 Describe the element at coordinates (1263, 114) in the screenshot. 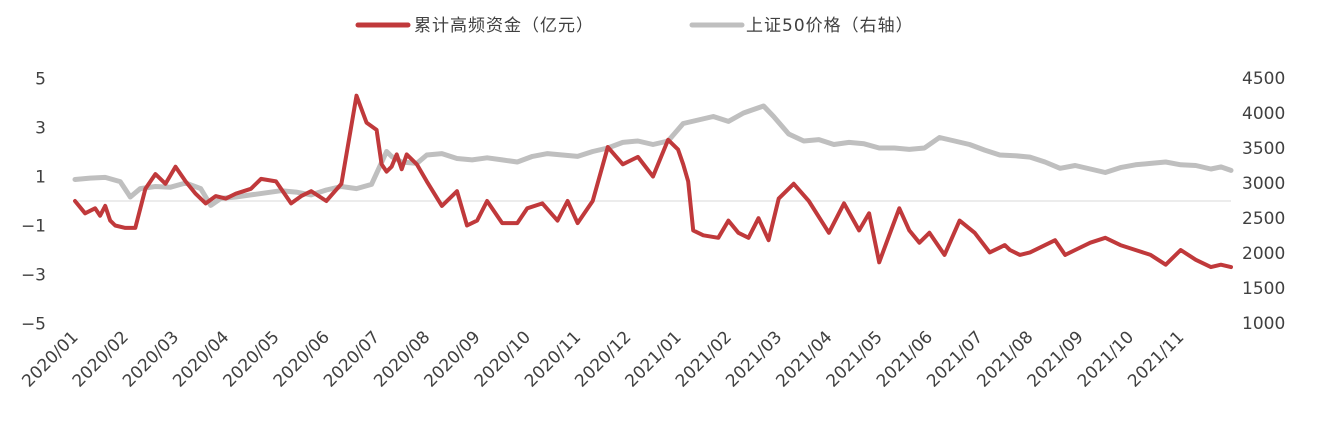

I see `y-right-tick-label: 4000` at that location.